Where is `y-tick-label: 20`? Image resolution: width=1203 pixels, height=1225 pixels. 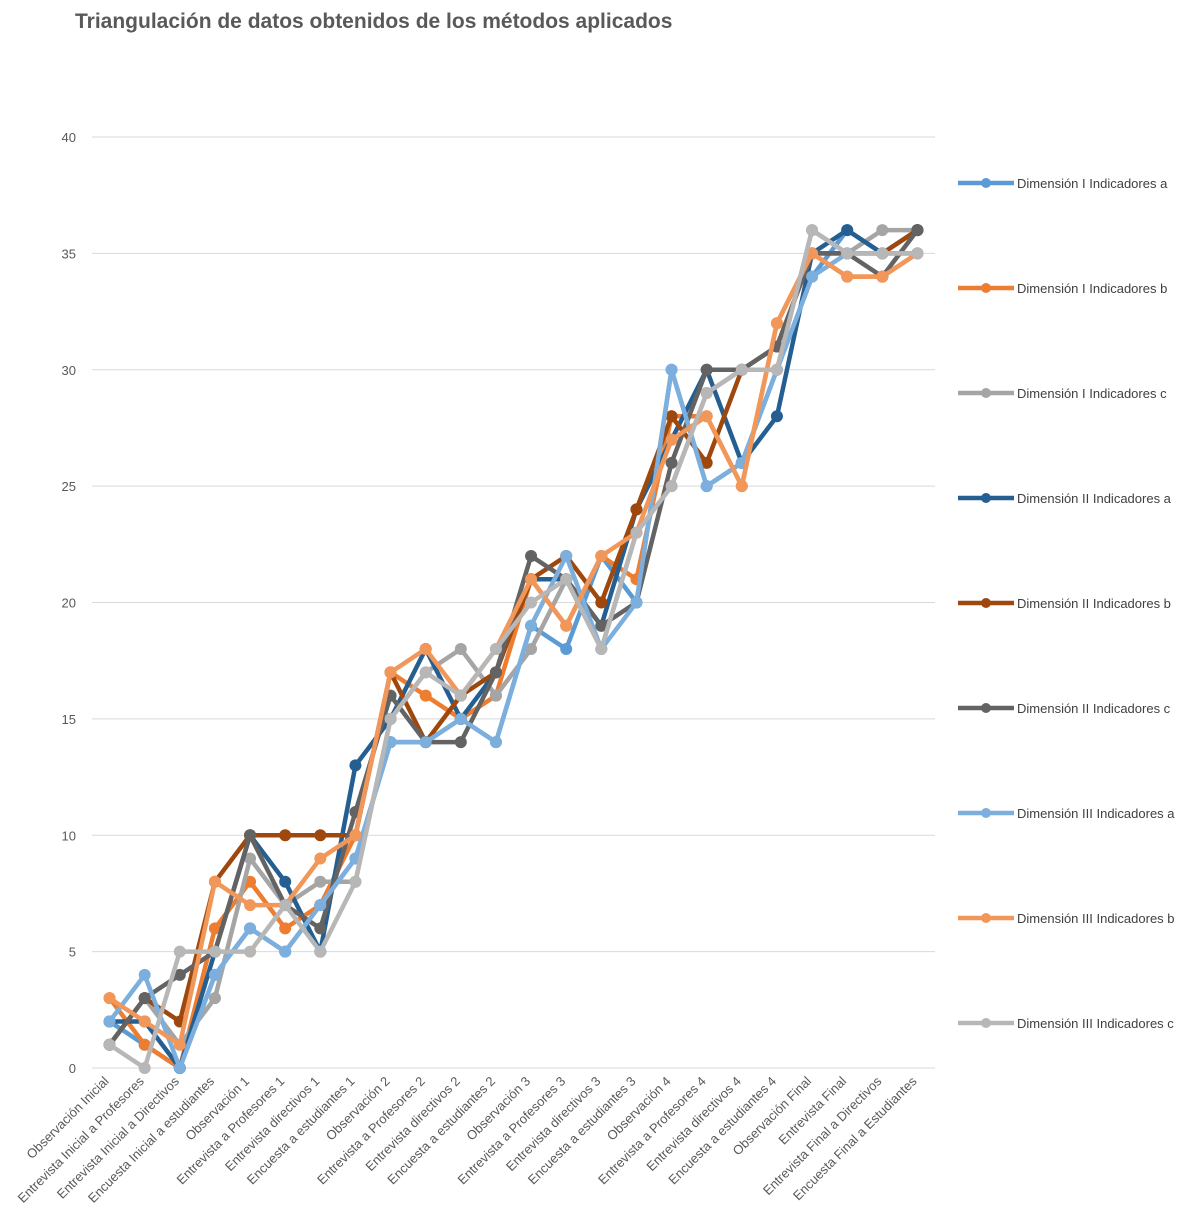 y-tick-label: 20 is located at coordinates (69, 603).